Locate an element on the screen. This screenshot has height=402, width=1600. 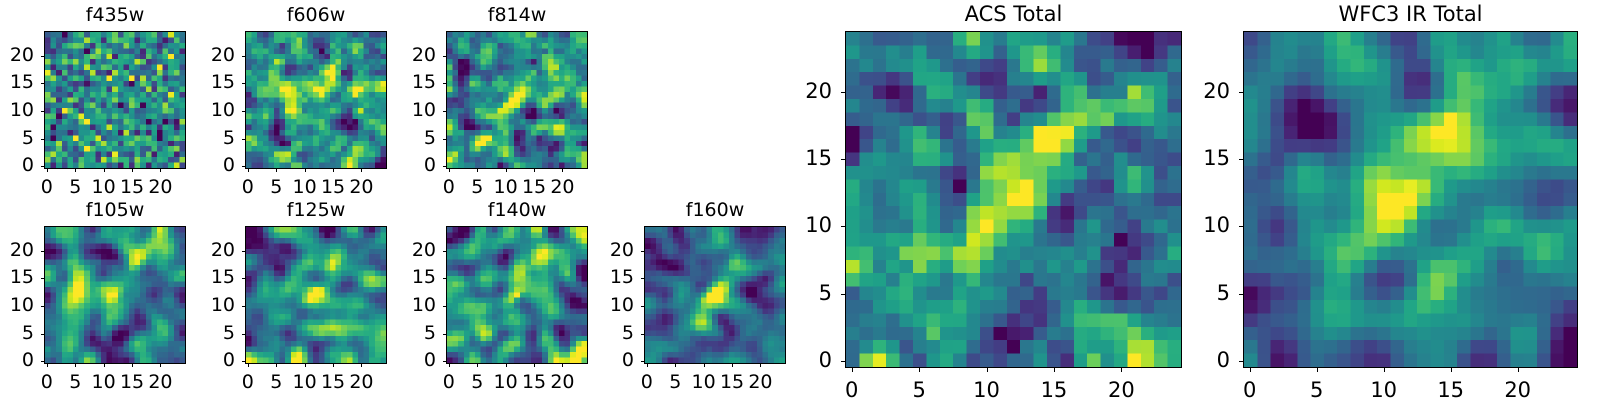
heatmap-image-f606w is located at coordinates (316, 100).